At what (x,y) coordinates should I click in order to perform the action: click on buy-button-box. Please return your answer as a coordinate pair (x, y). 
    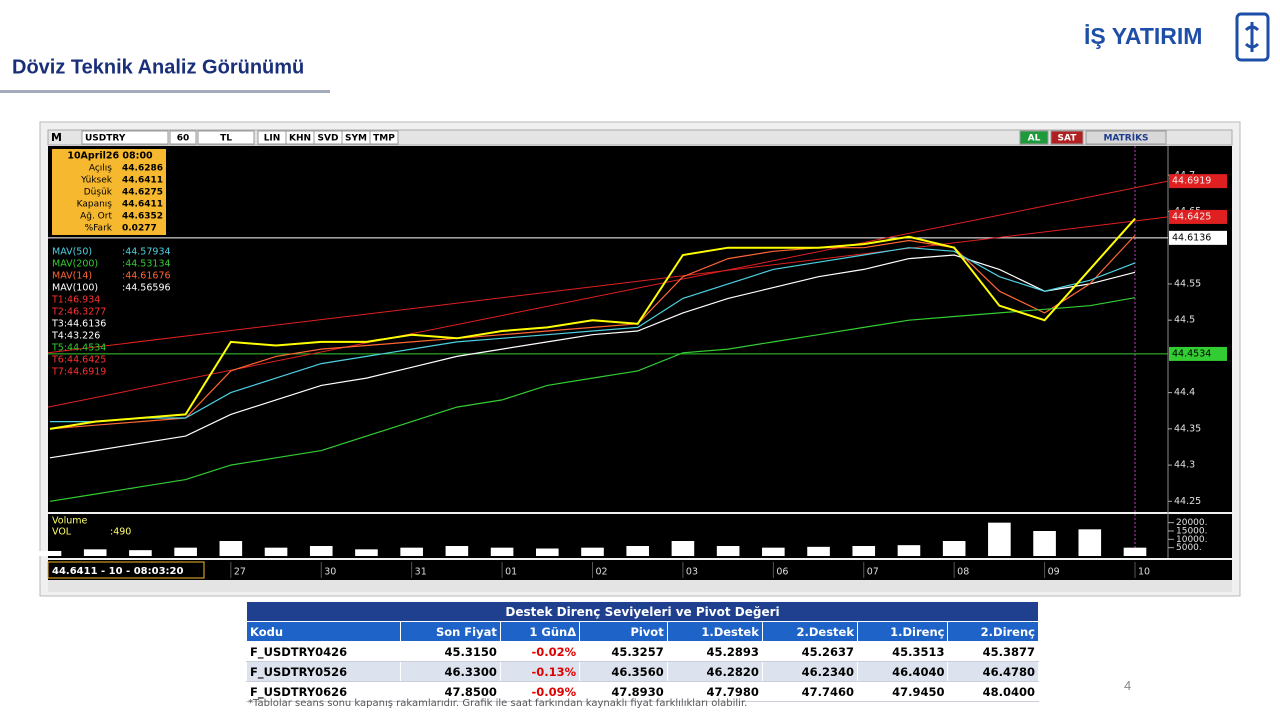
    Looking at the image, I should click on (1034, 137).